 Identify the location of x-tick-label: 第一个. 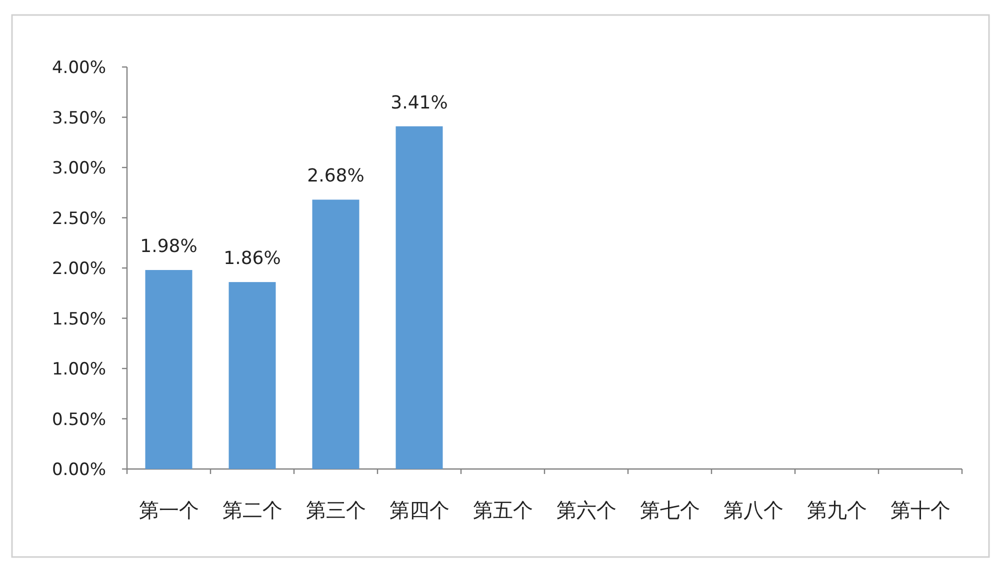
(168, 510).